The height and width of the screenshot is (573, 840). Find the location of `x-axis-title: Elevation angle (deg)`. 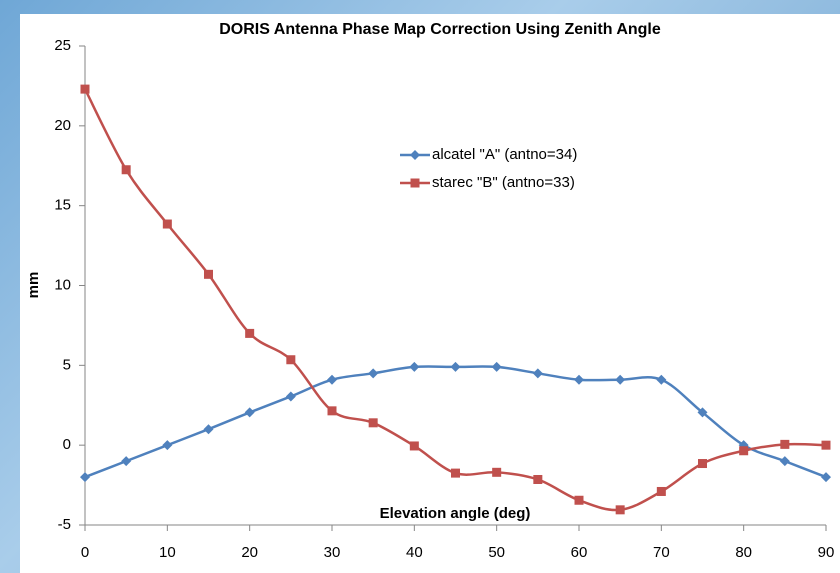

x-axis-title: Elevation angle (deg) is located at coordinates (455, 513).